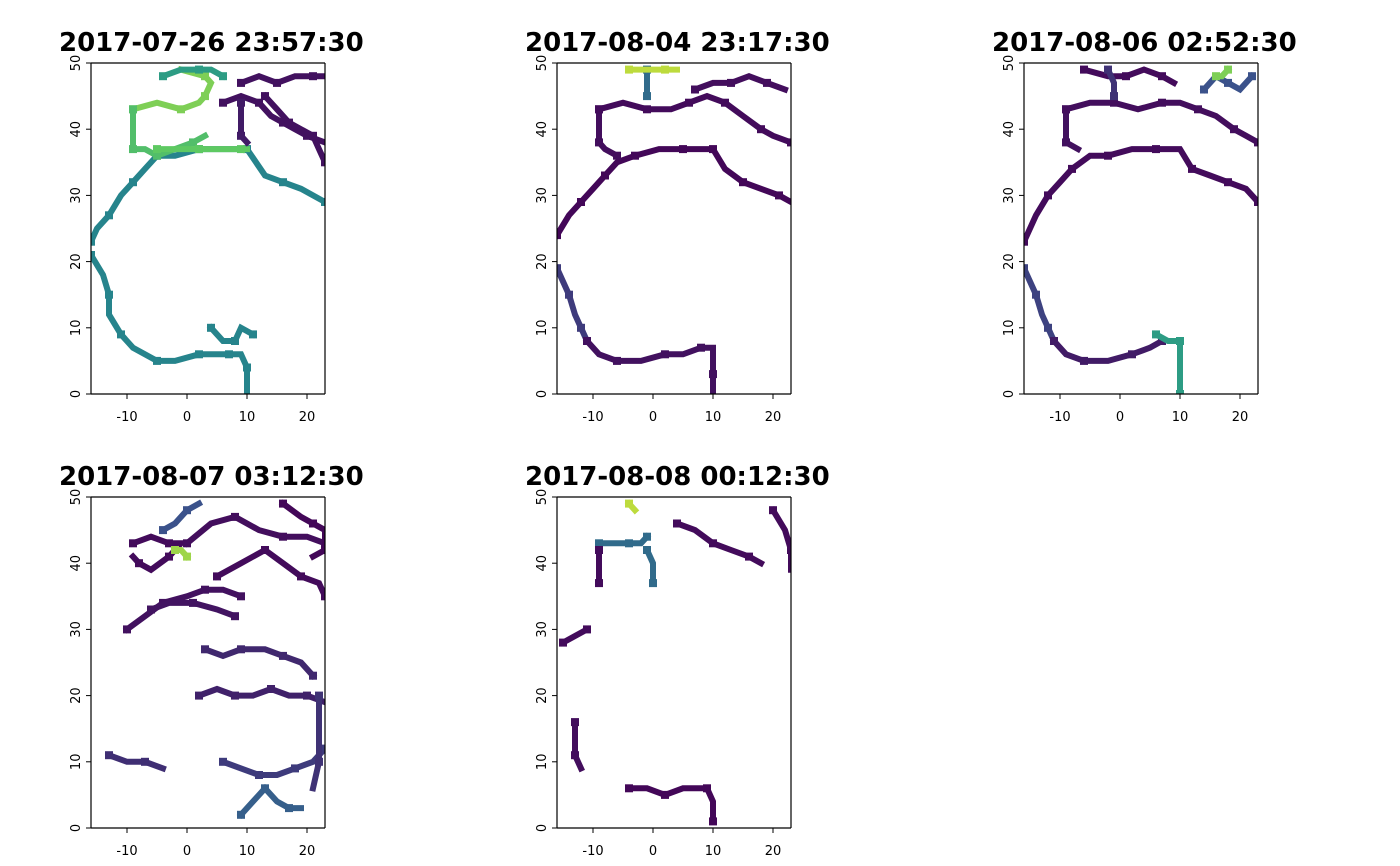 The width and height of the screenshot is (1400, 866). I want to click on panel-5: 2017-08-08 00:12:30 0 10 20 30 40 50 -10 0 10 20, so click(677, 660).